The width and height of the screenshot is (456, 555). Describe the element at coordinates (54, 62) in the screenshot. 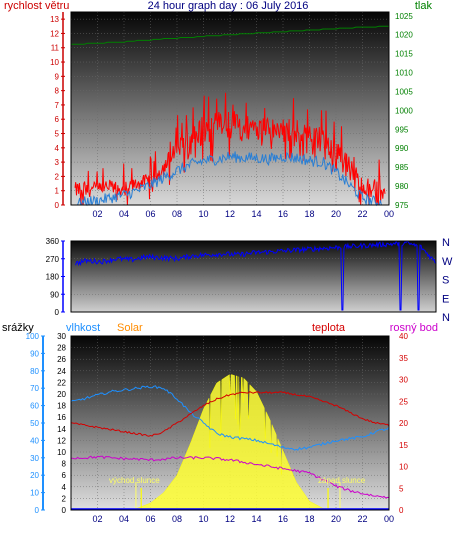

I see `wind-y-tick-label: 10` at that location.